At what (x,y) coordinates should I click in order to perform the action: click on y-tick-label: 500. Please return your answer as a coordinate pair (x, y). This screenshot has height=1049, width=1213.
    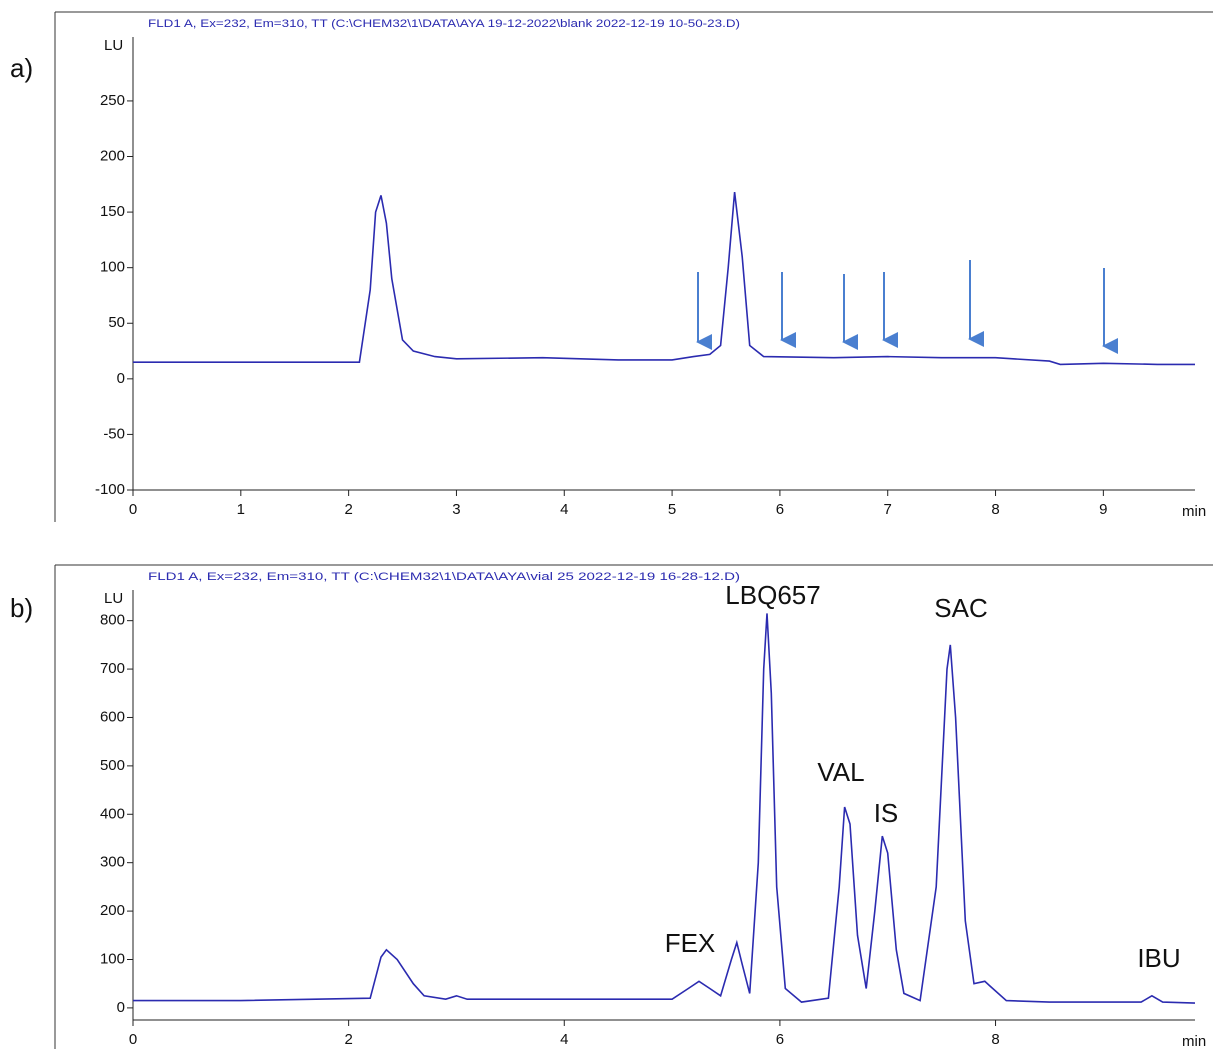
    Looking at the image, I should click on (112, 765).